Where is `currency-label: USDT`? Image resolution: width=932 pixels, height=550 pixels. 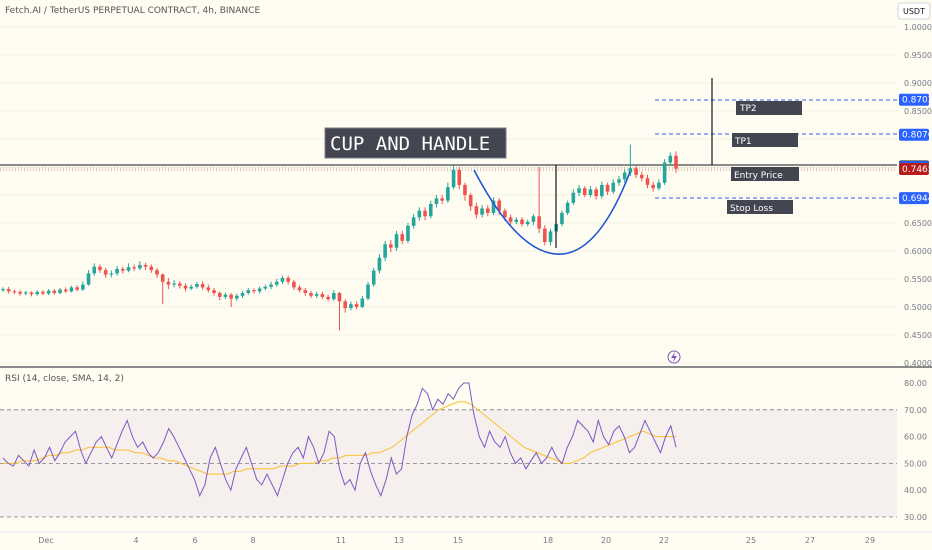 currency-label: USDT is located at coordinates (914, 11).